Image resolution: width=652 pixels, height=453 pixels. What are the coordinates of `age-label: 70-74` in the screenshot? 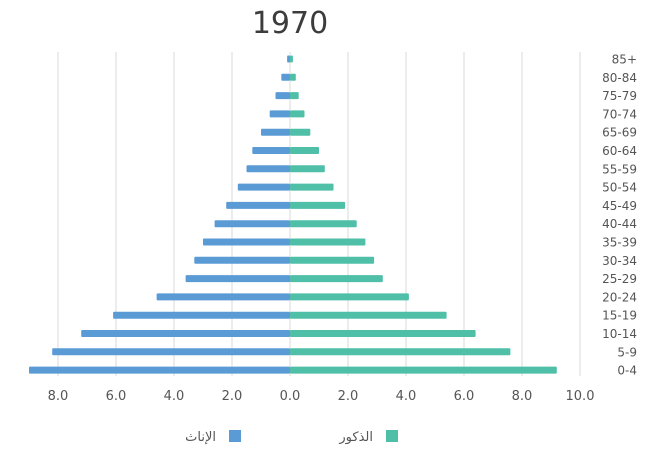 It's located at (619, 114).